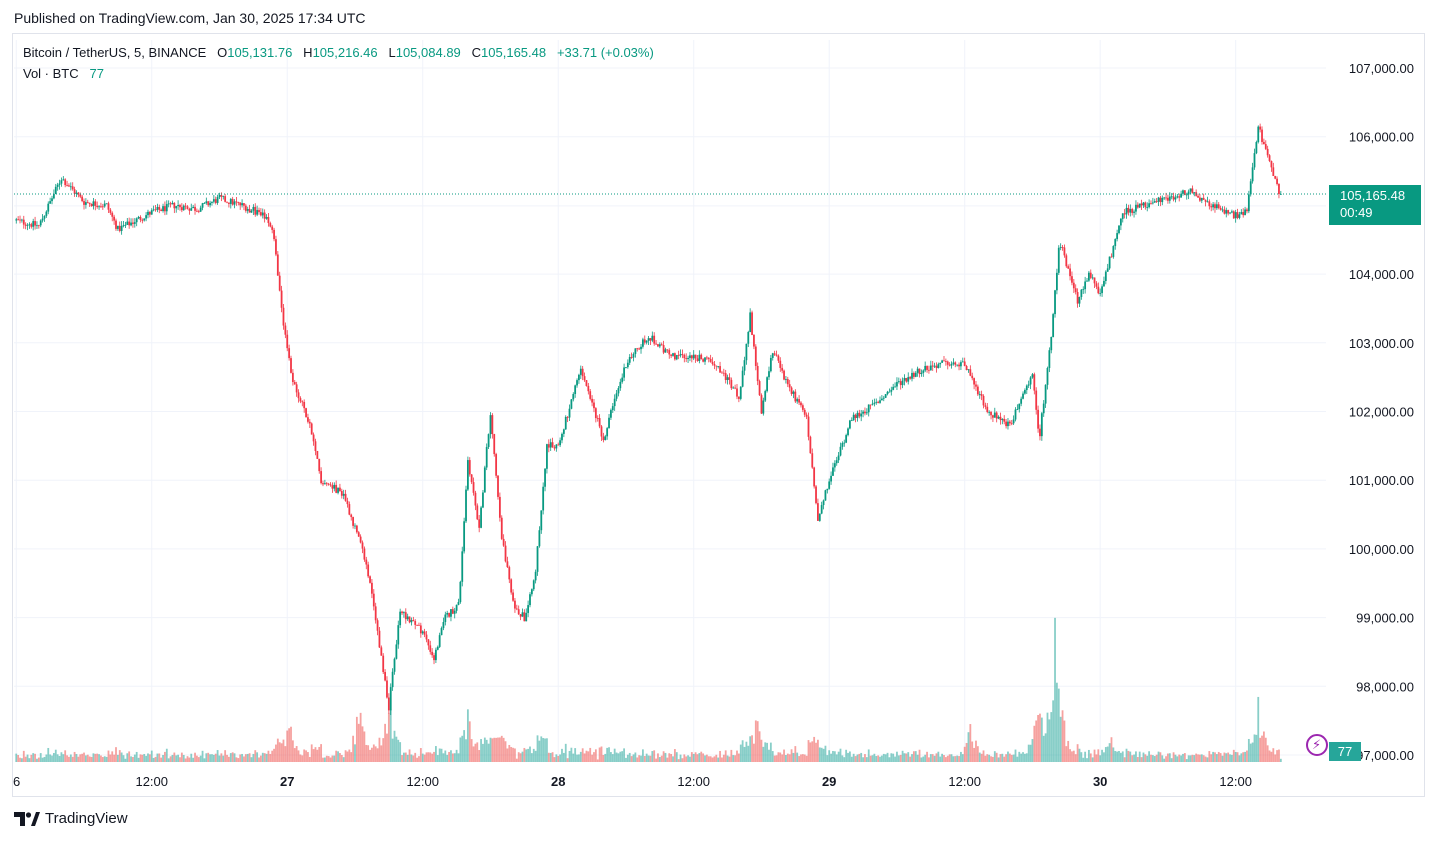 The width and height of the screenshot is (1438, 842). I want to click on volume-label: Vol · BTC, so click(51, 73).